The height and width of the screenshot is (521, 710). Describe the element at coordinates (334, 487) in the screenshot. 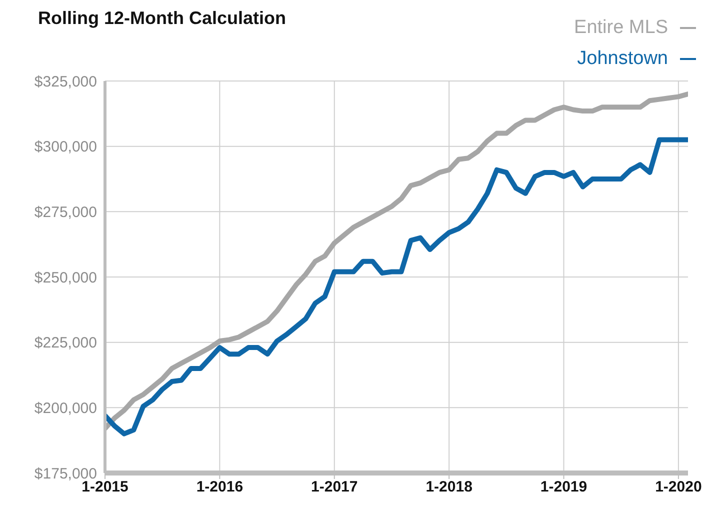

I see `x-tick-label: 1-2017` at that location.